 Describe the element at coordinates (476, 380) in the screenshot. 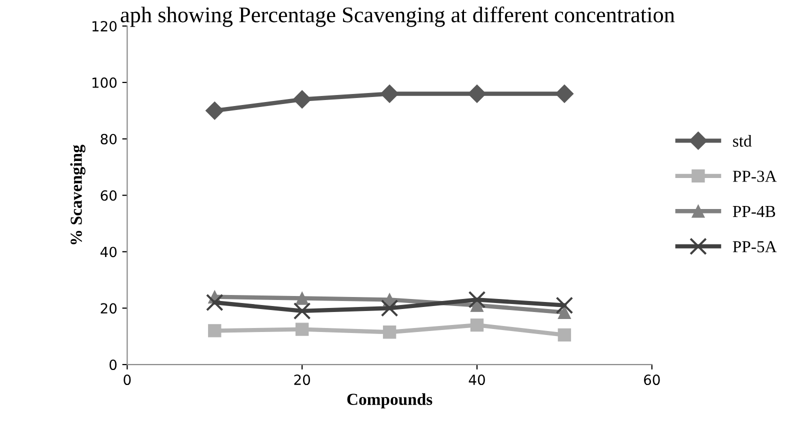

I see `x-tick-label: 40` at that location.